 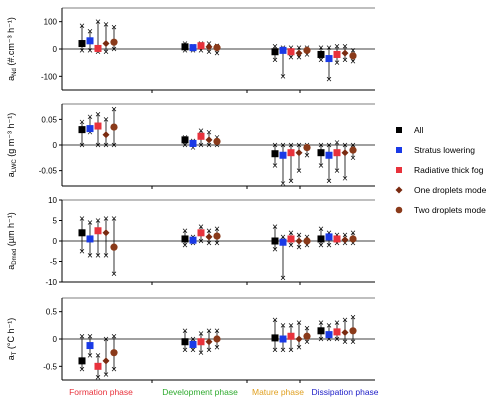 What do you see at coordinates (435, 150) in the screenshot?
I see `legend-item: Stratus lowering` at bounding box center [435, 150].